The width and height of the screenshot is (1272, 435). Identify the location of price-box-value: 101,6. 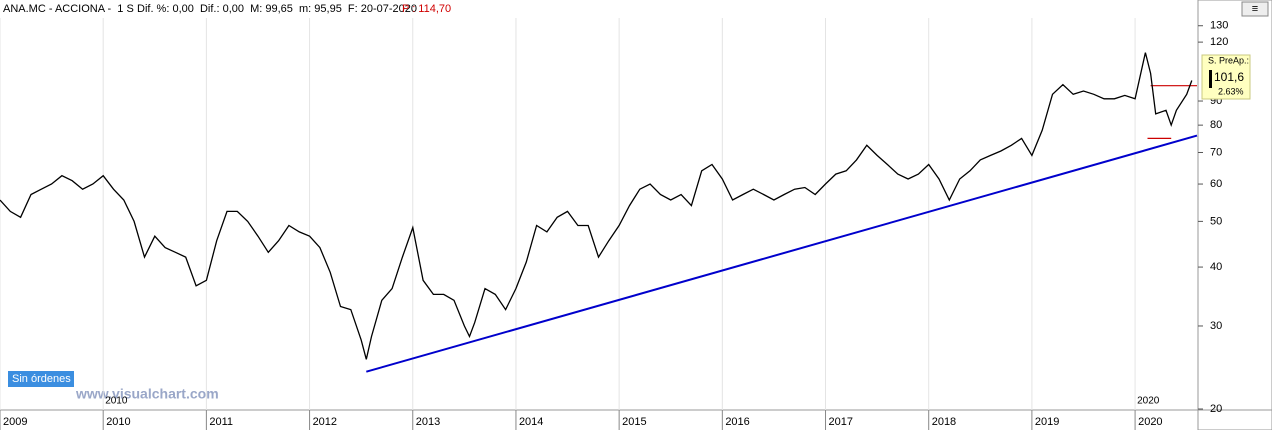
(1229, 77).